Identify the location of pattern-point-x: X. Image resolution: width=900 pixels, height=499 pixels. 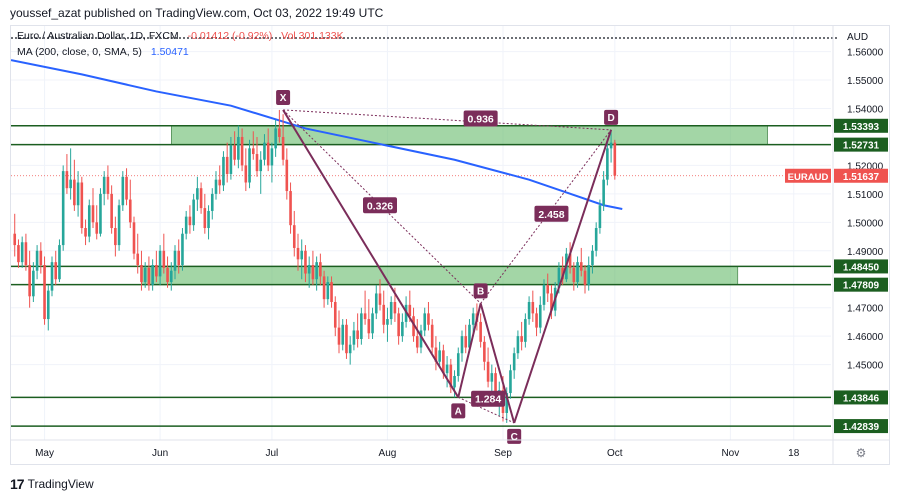
(283, 97).